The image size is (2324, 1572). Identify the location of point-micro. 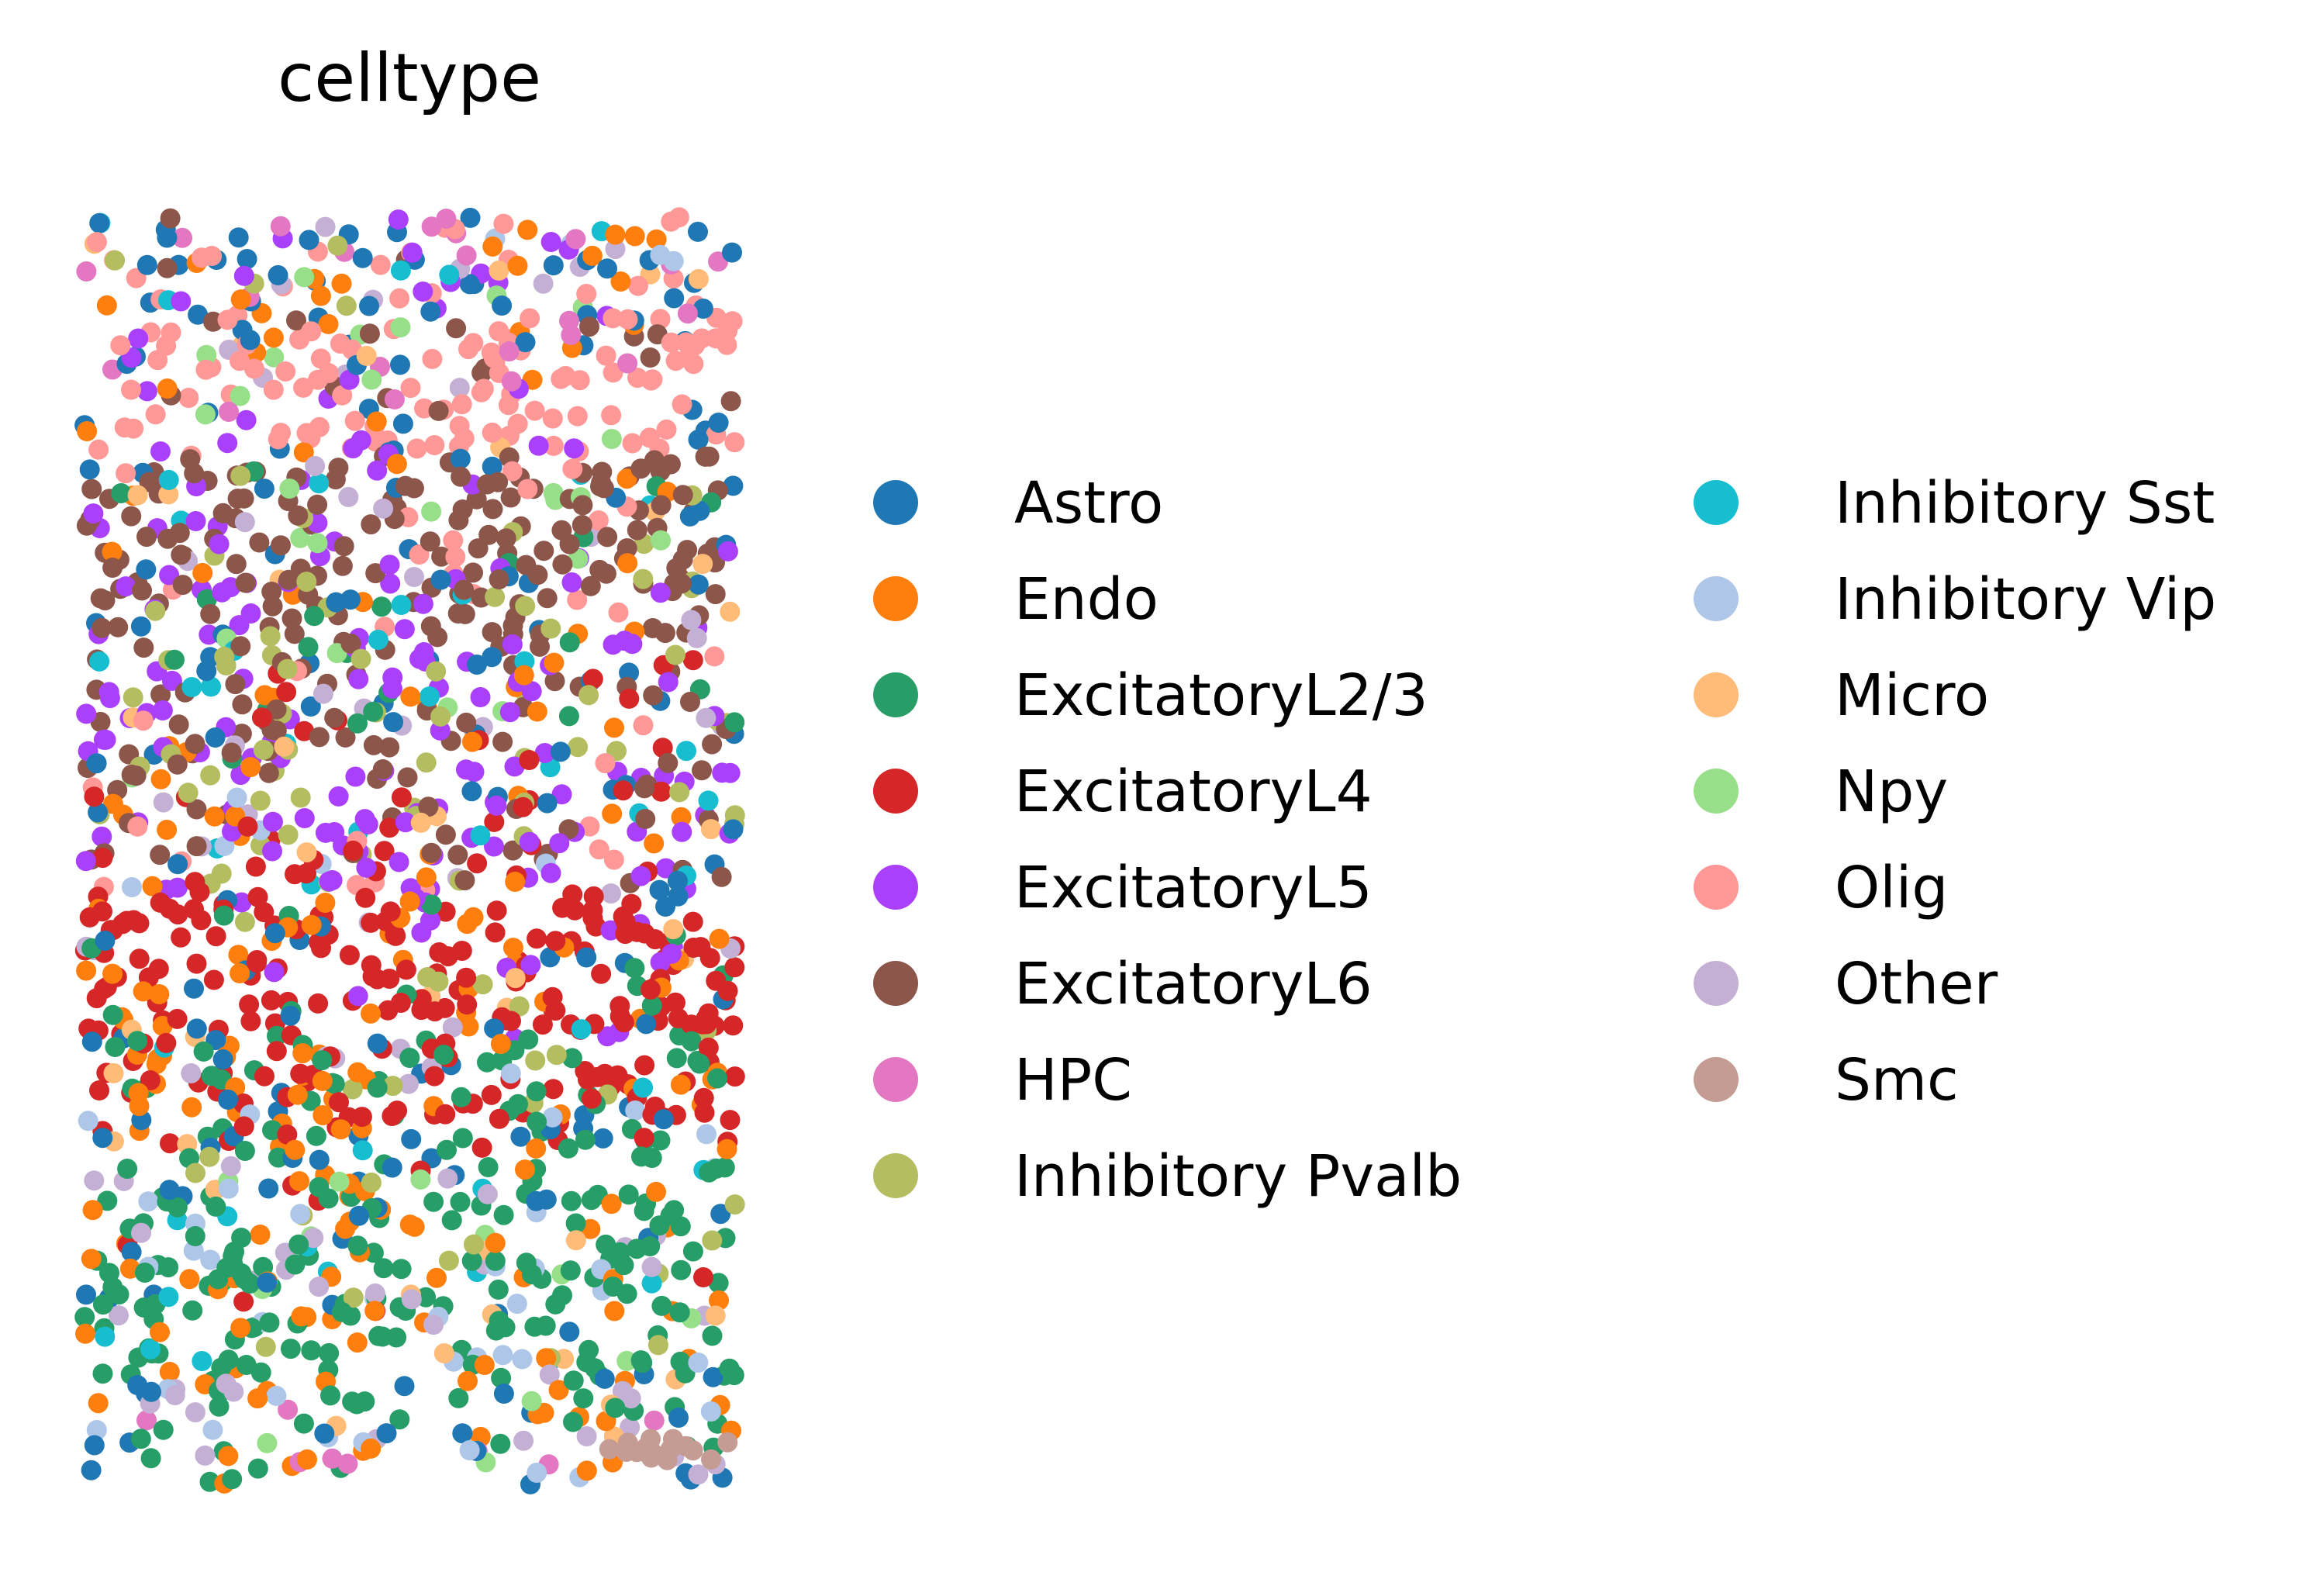
(710, 829).